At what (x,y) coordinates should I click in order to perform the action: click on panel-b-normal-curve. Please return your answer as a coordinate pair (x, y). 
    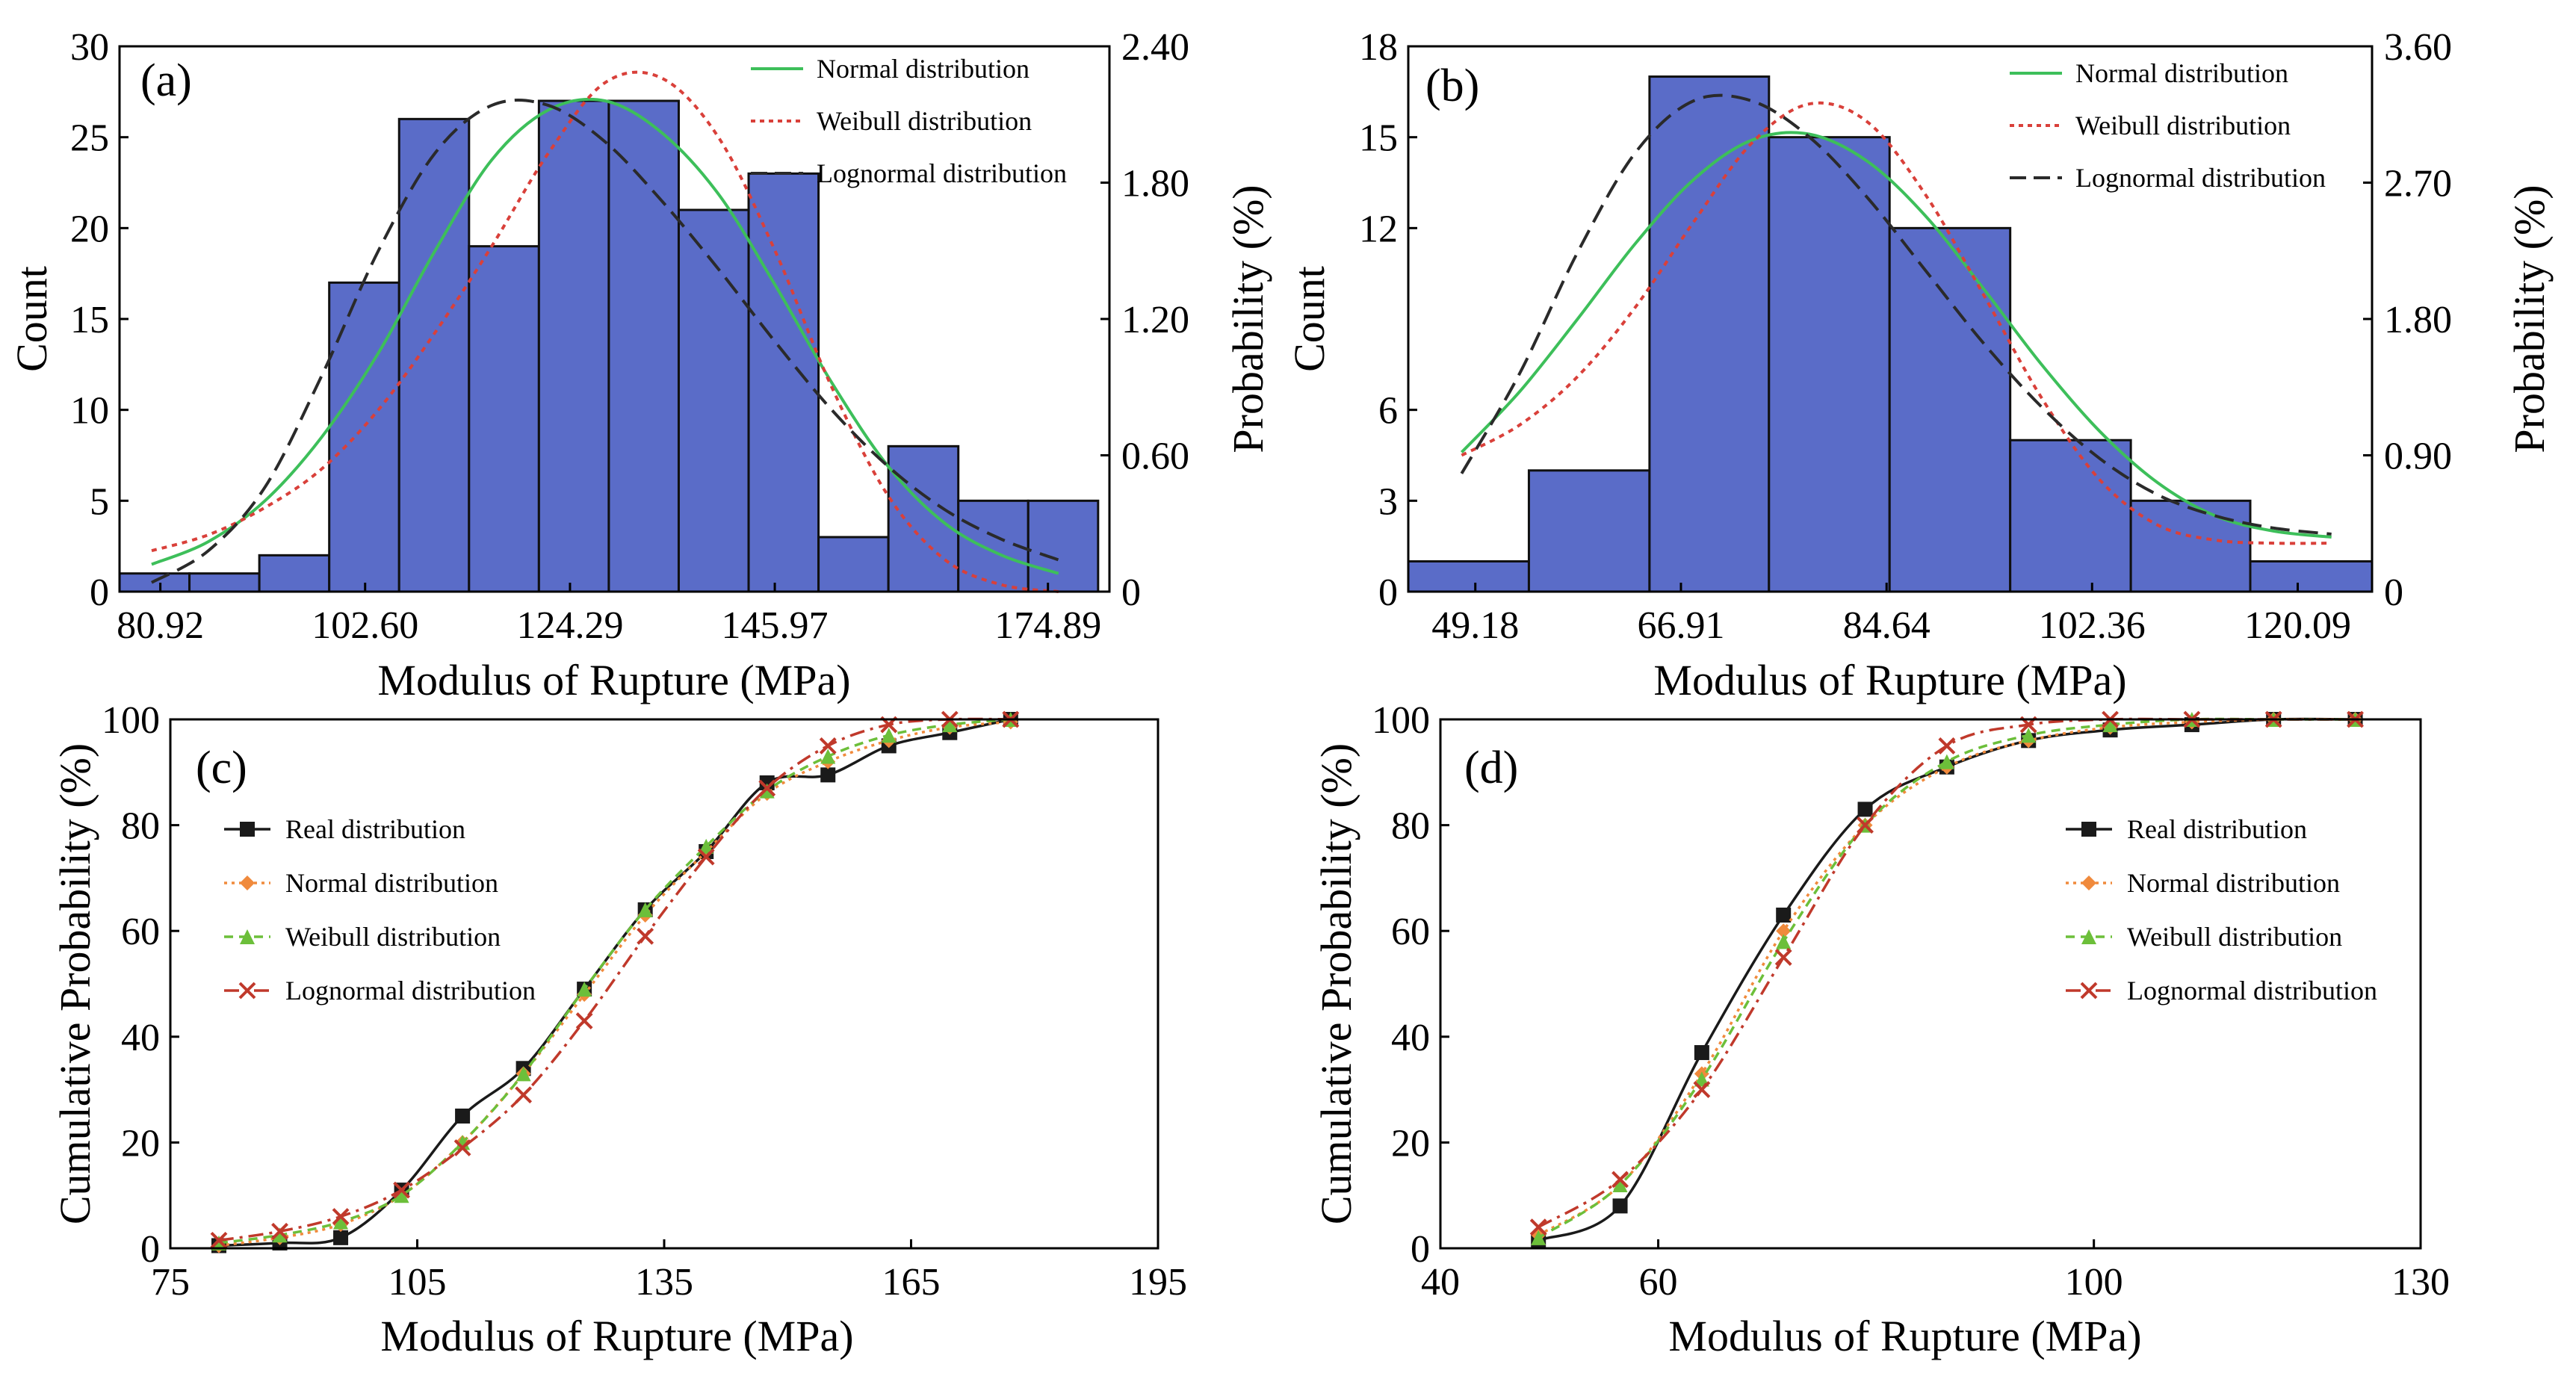
    Looking at the image, I should click on (1896, 335).